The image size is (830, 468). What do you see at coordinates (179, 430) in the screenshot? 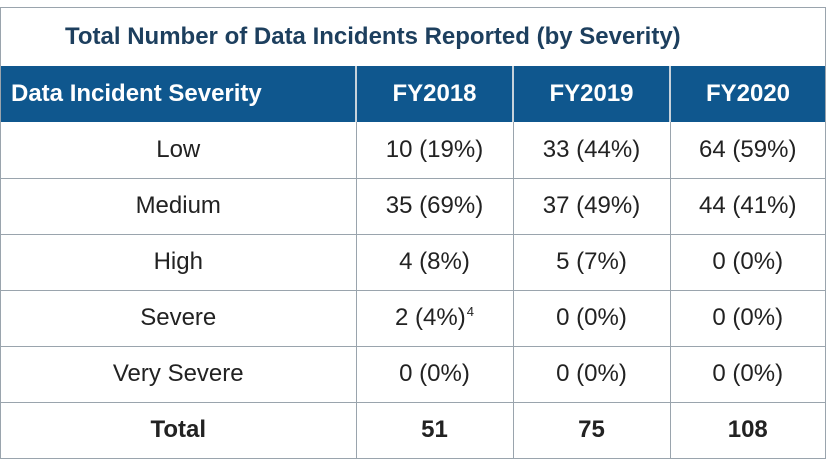
I see `total-label: Total` at bounding box center [179, 430].